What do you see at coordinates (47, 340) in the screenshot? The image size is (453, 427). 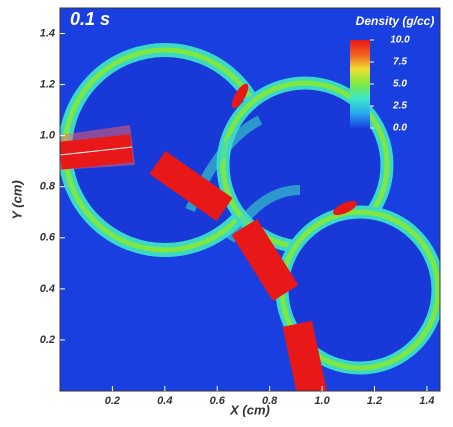 I see `y-tick-label: 0.2` at bounding box center [47, 340].